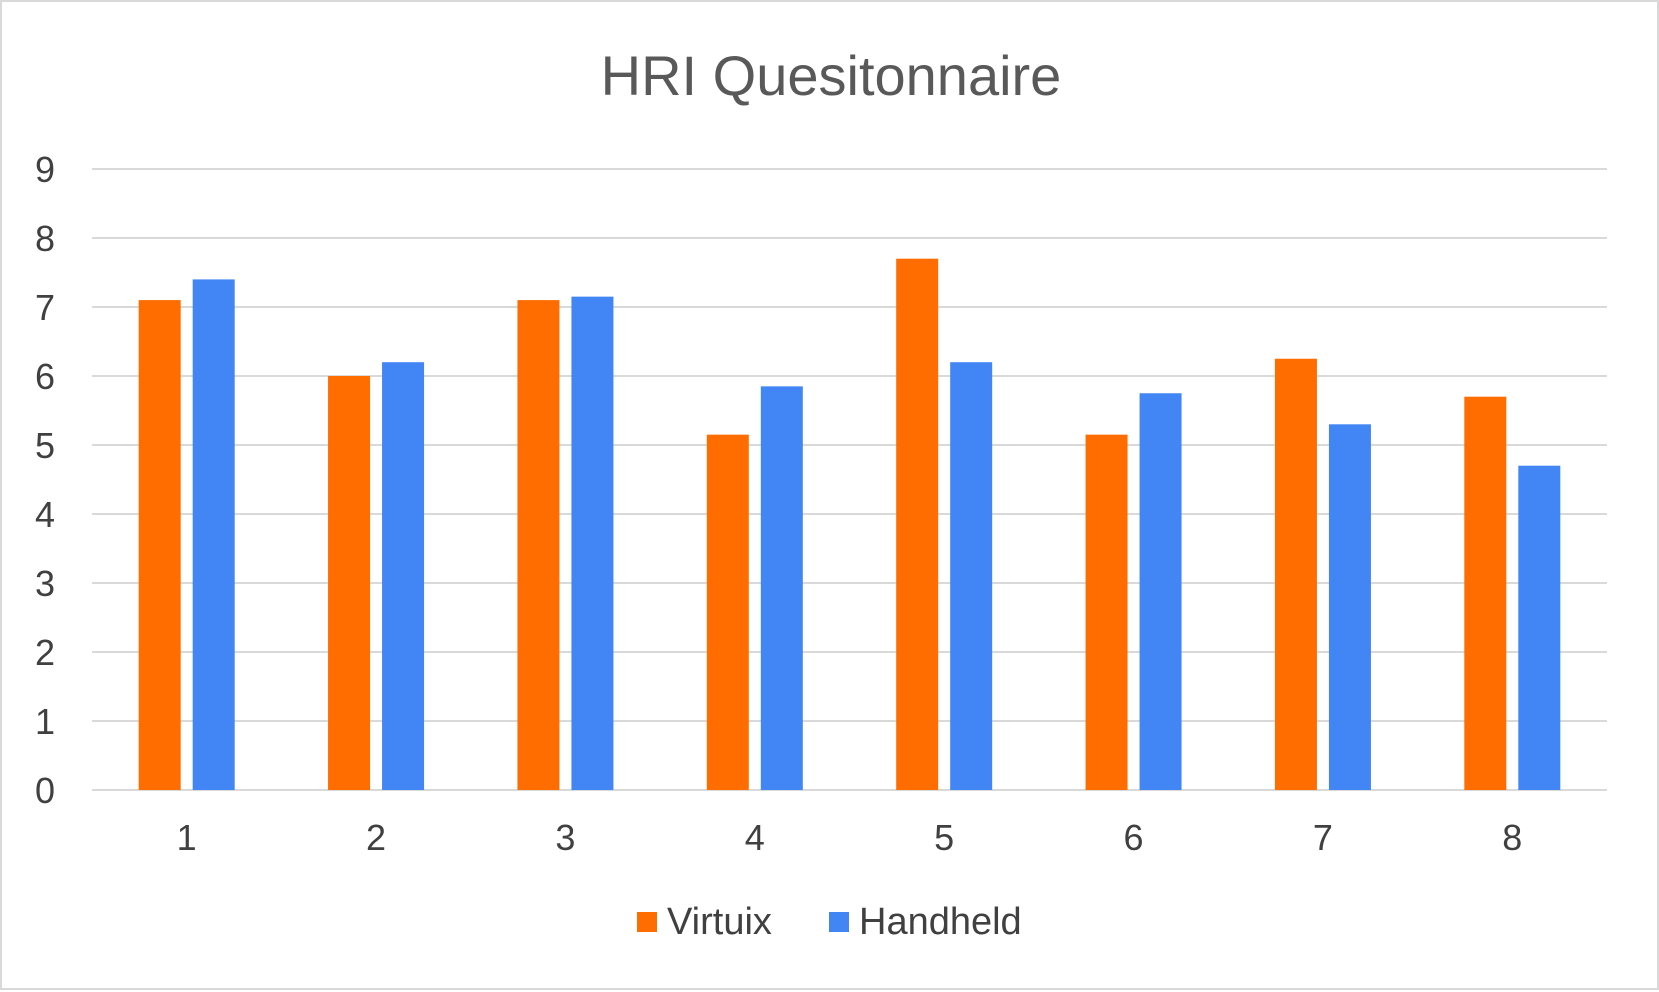 The image size is (1659, 992). What do you see at coordinates (376, 837) in the screenshot?
I see `x-tick-label: 2` at bounding box center [376, 837].